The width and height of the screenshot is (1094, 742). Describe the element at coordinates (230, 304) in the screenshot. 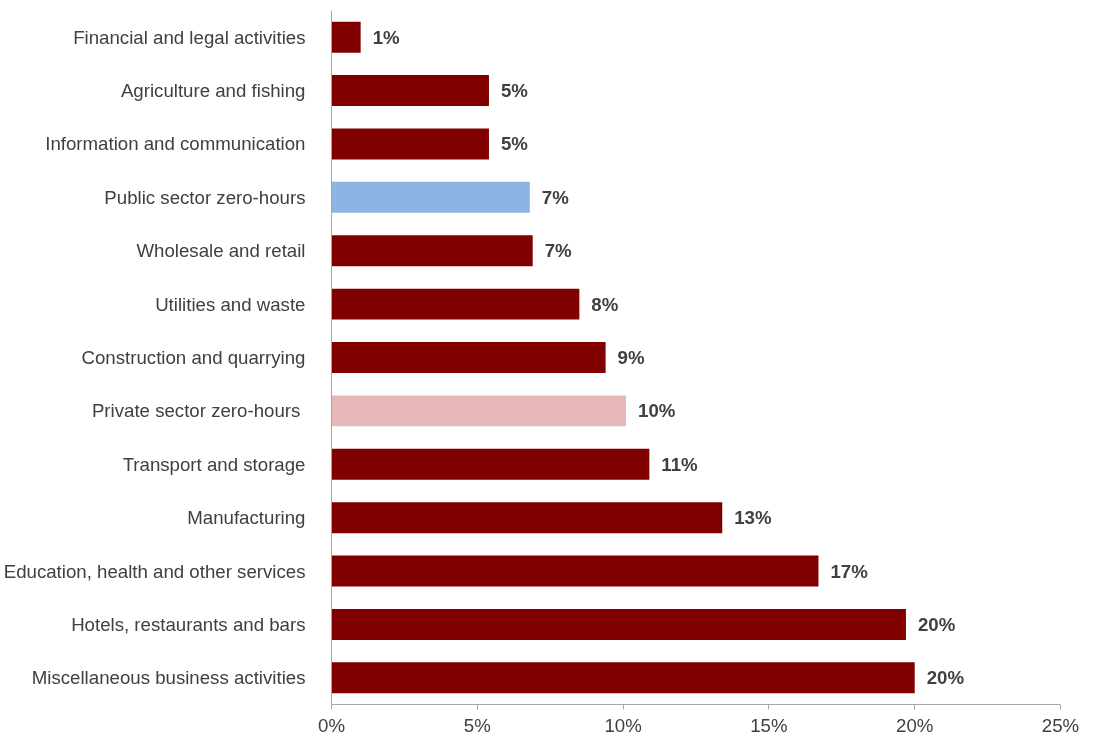

I see `y-tick-label: Utilities and waste` at that location.